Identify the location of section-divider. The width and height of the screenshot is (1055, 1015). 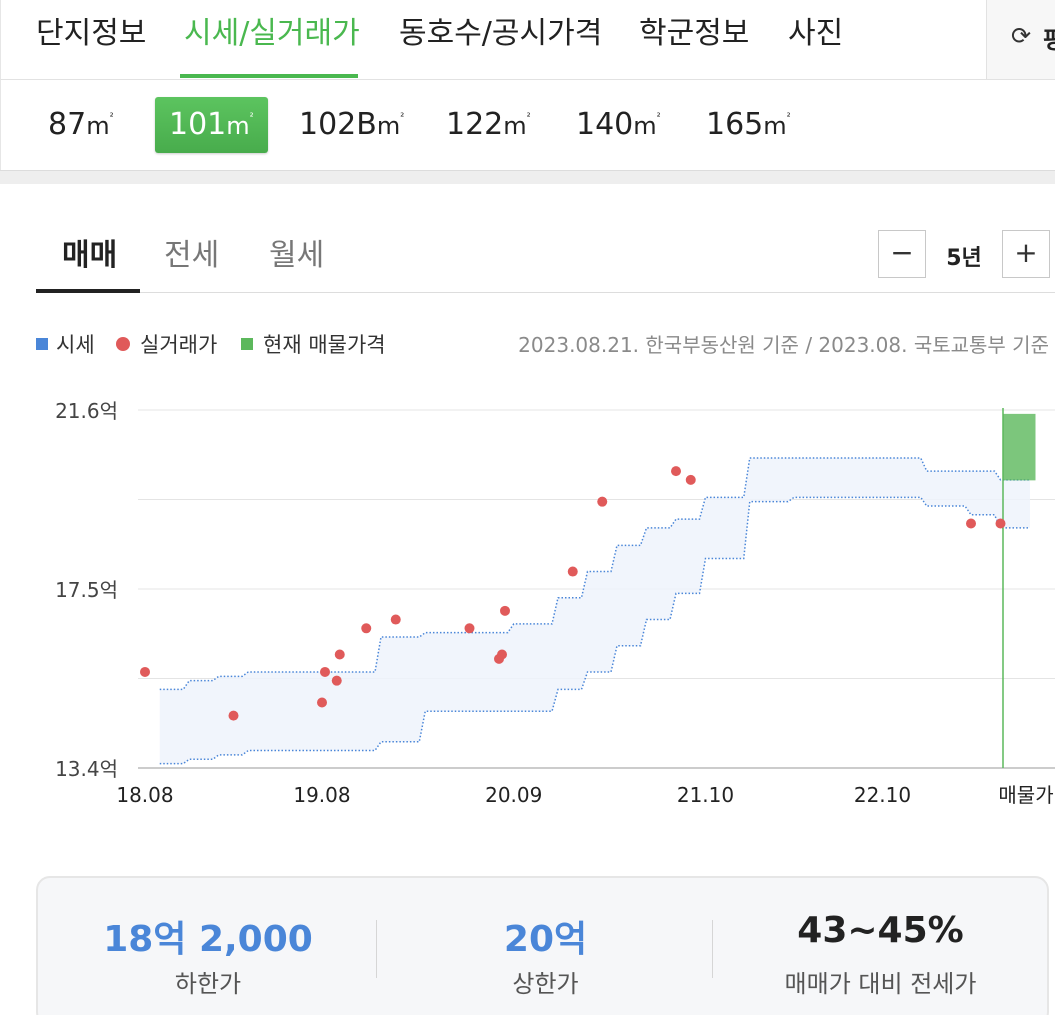
(527, 177).